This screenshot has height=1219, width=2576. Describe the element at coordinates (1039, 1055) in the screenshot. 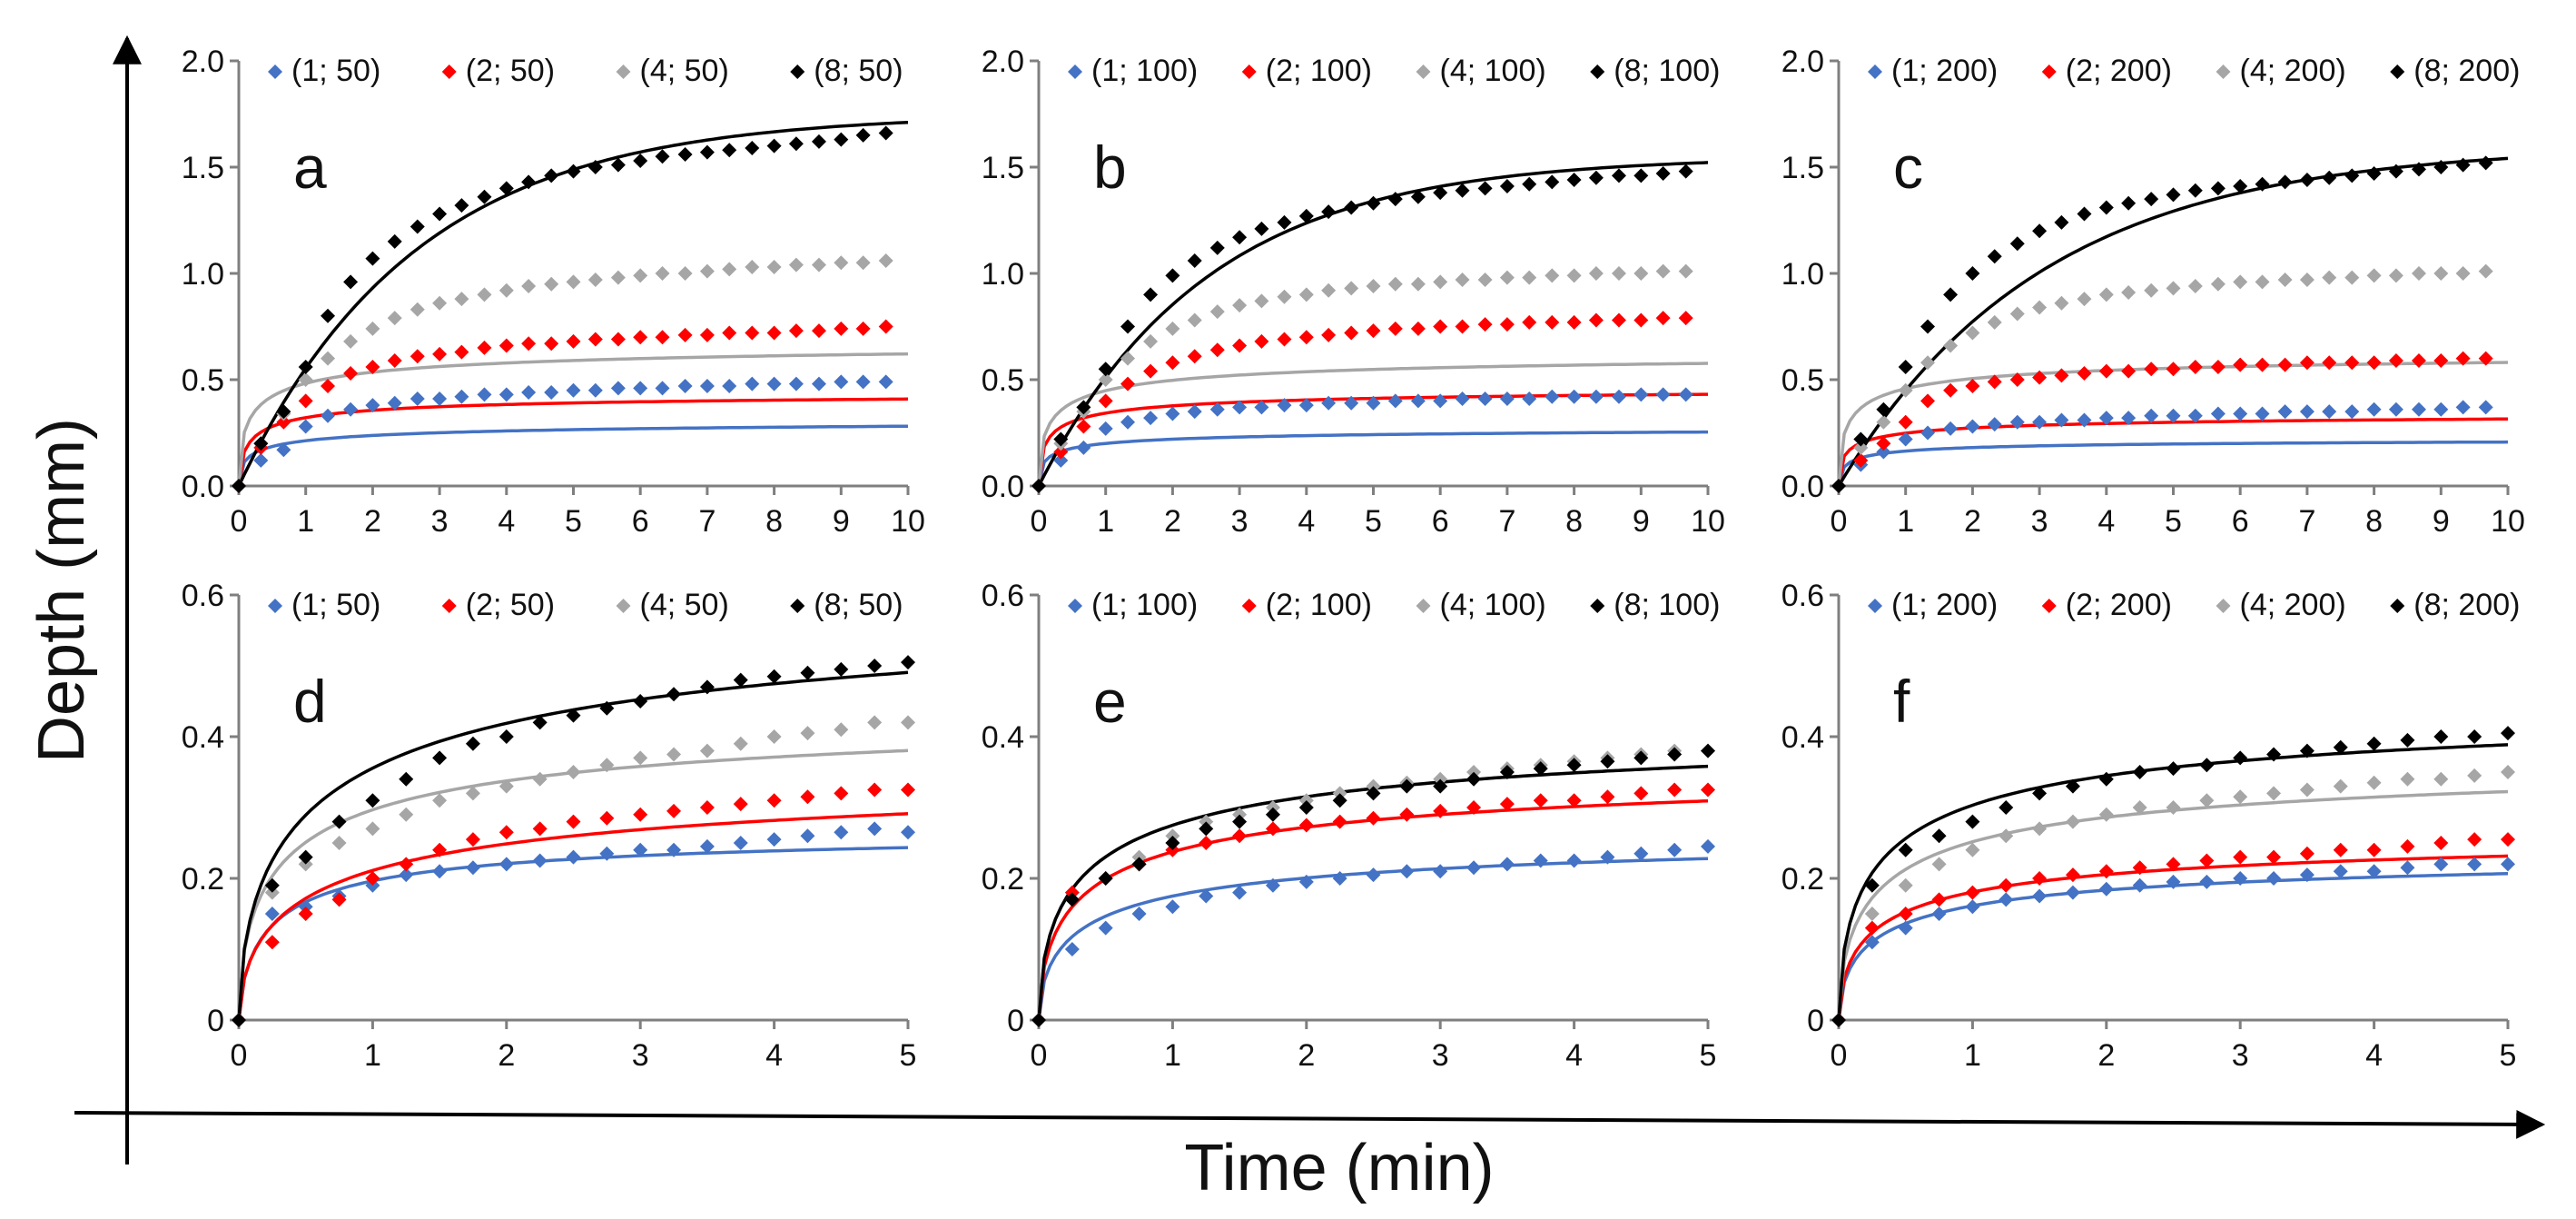

I see `x-tick-label: 0` at that location.